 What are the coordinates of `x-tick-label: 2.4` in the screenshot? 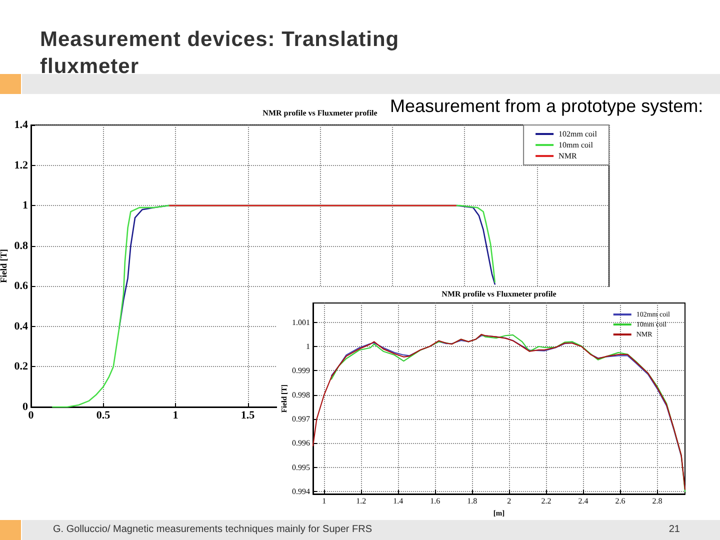 It's located at (583, 501).